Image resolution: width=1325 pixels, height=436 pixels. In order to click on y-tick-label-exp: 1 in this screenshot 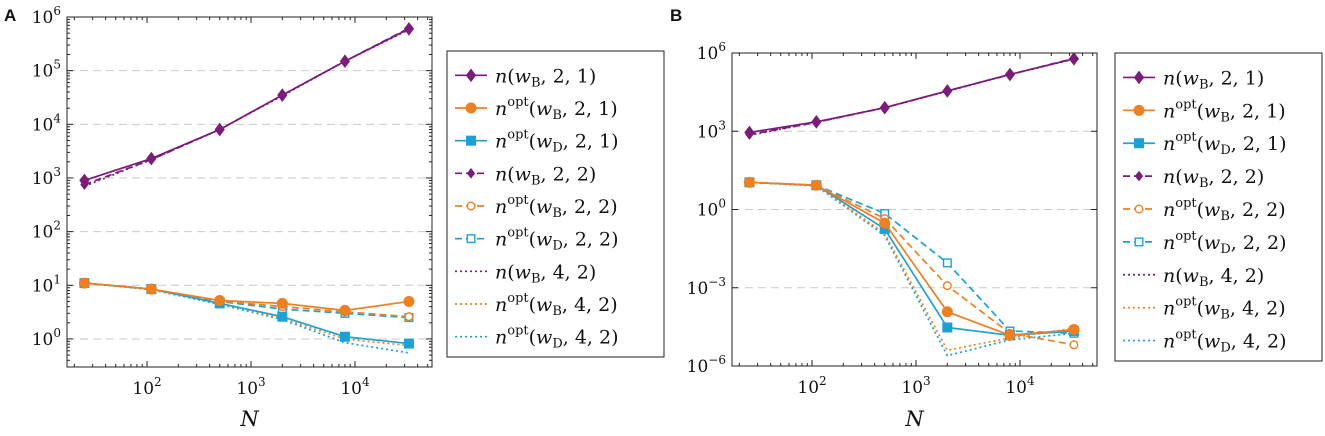, I will do `click(57, 279)`.